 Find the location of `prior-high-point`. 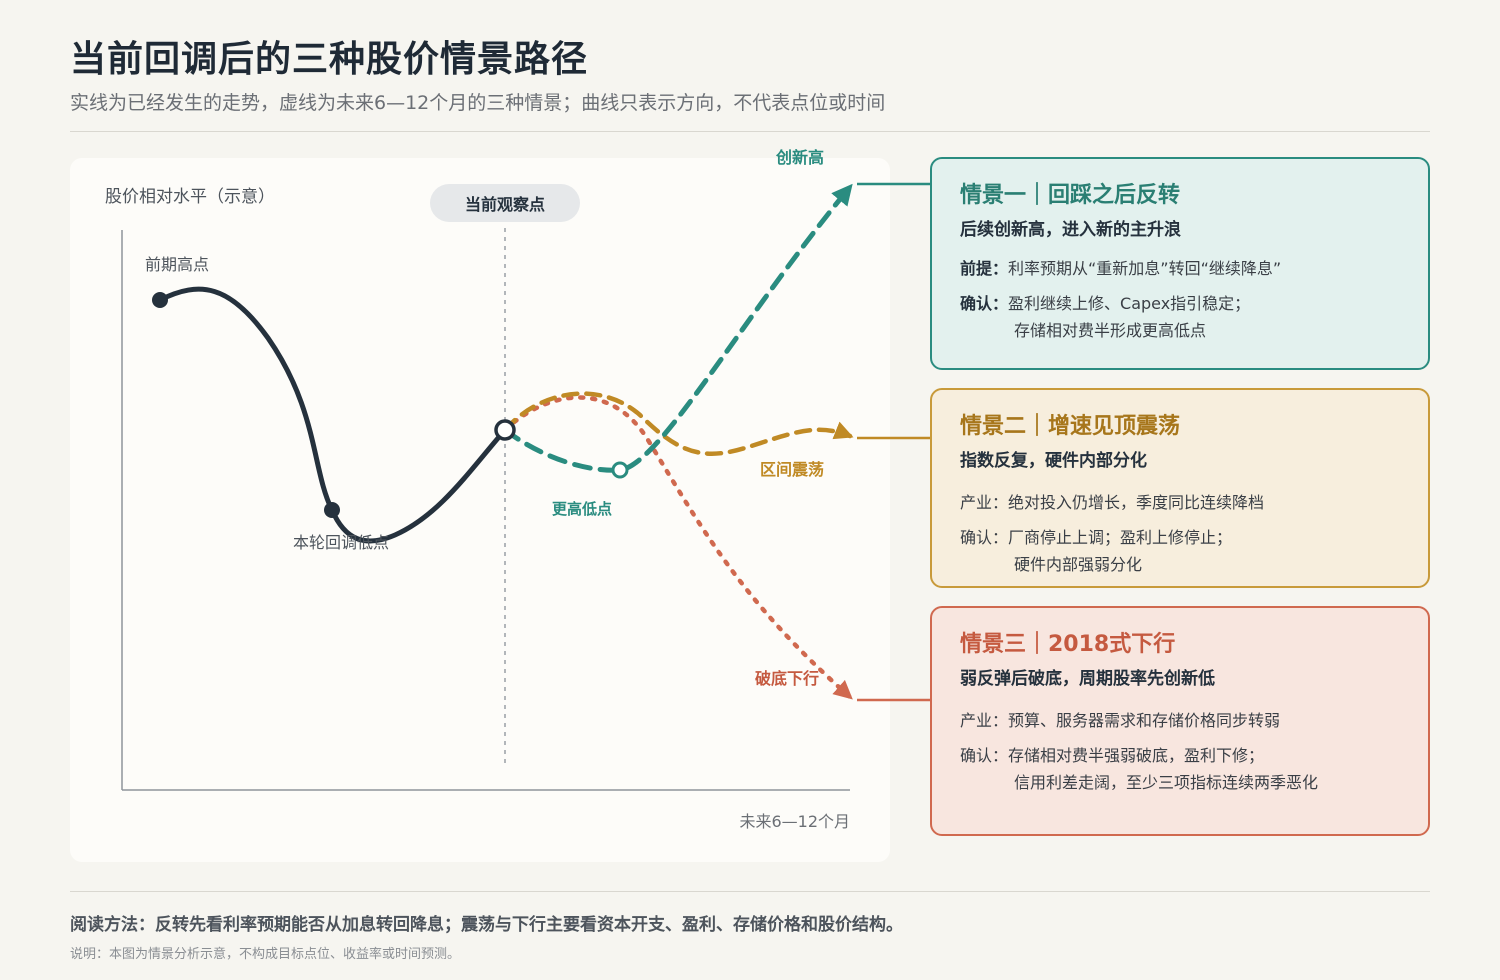

prior-high-point is located at coordinates (160, 300).